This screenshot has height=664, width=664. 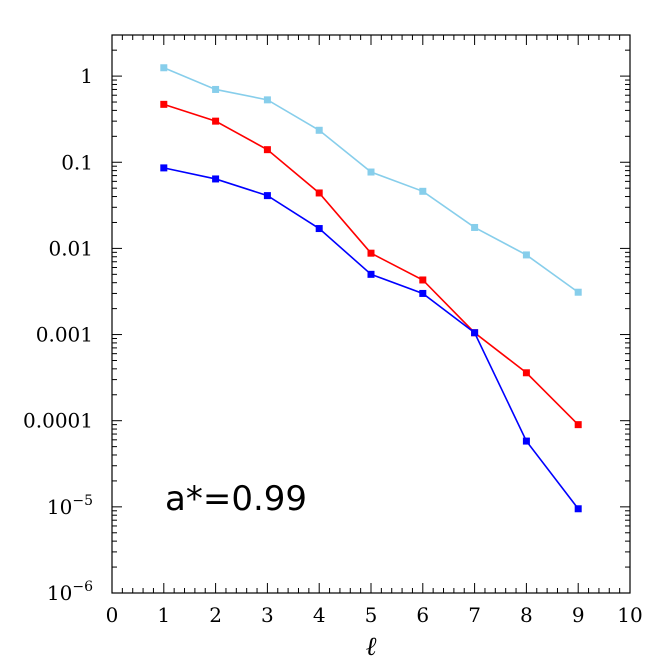 What do you see at coordinates (58, 421) in the screenshot?
I see `y-tick-label: 0.0001` at bounding box center [58, 421].